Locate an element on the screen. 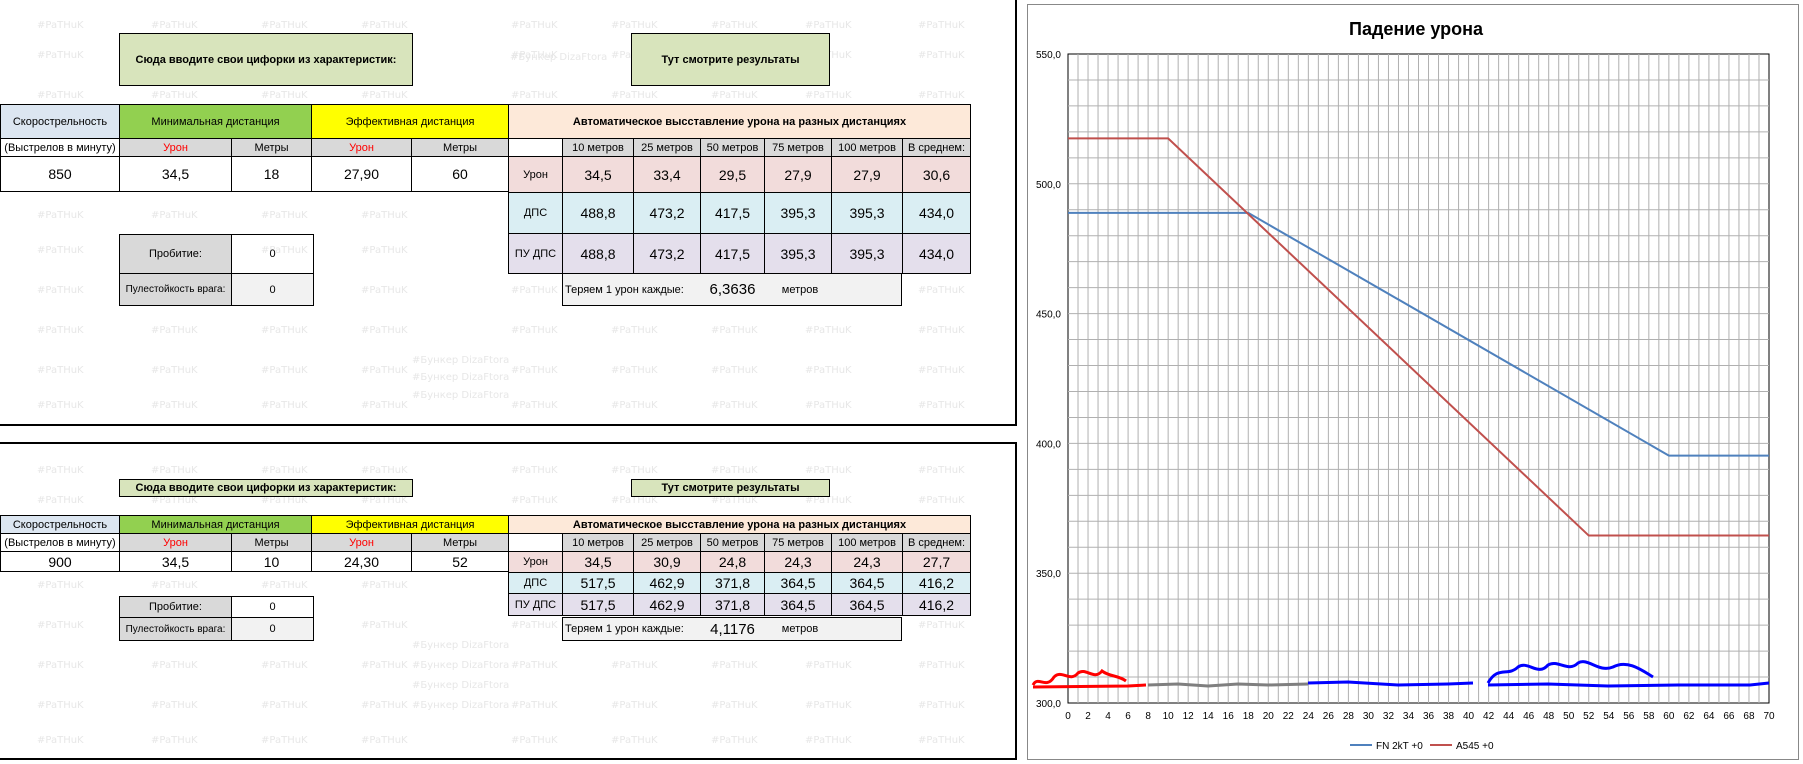 This screenshot has width=1803, height=764. x-tick-label: 0 is located at coordinates (1068, 716).